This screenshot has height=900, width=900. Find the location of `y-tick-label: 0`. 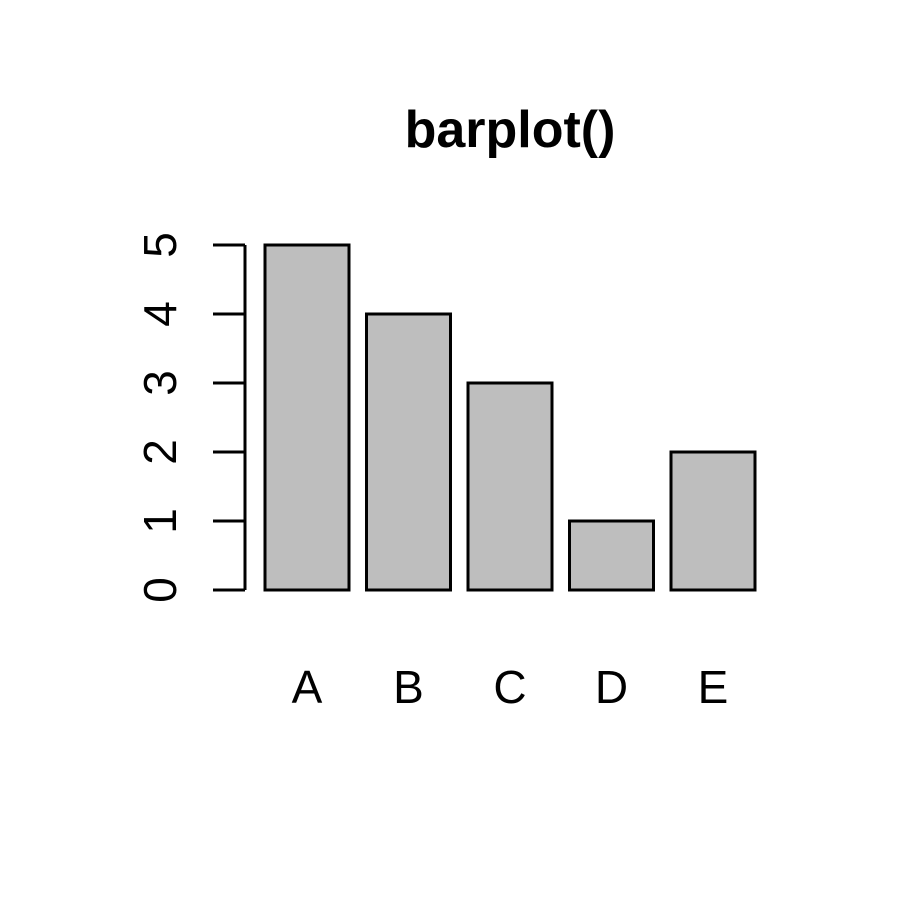

y-tick-label: 0 is located at coordinates (160, 590).